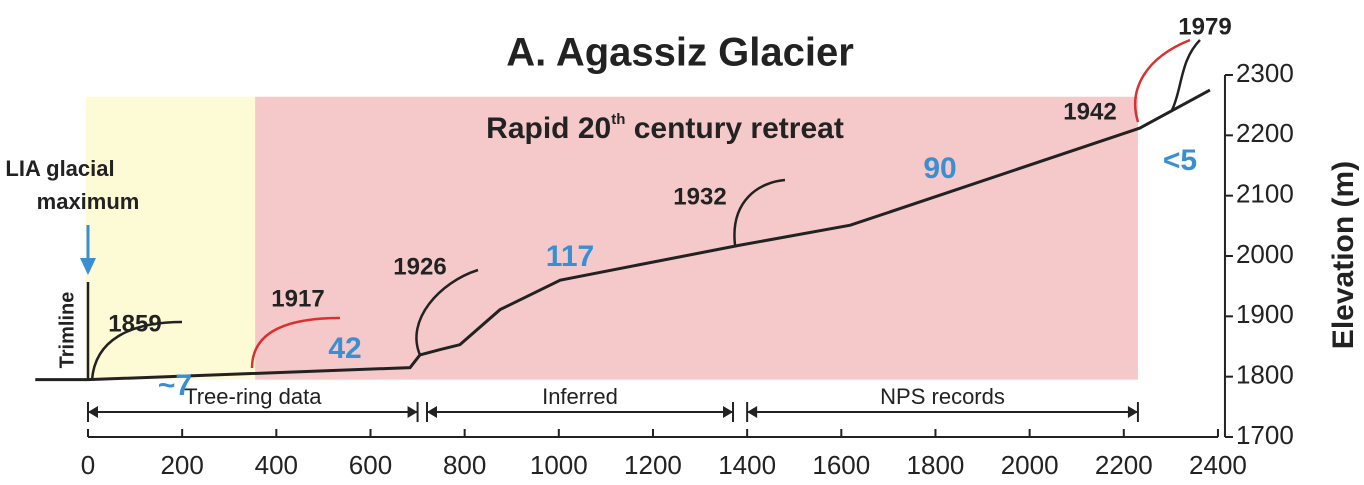 The height and width of the screenshot is (485, 1364). What do you see at coordinates (699, 196) in the screenshot?
I see `year-label: 1932` at bounding box center [699, 196].